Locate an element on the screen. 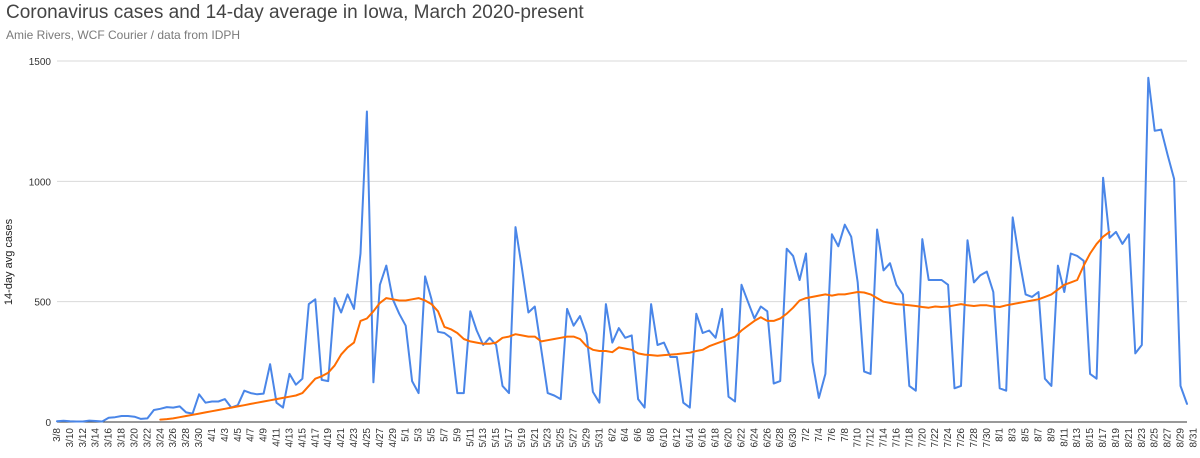 This screenshot has height=458, width=1200. x-tick-label: 6/14 is located at coordinates (690, 438).